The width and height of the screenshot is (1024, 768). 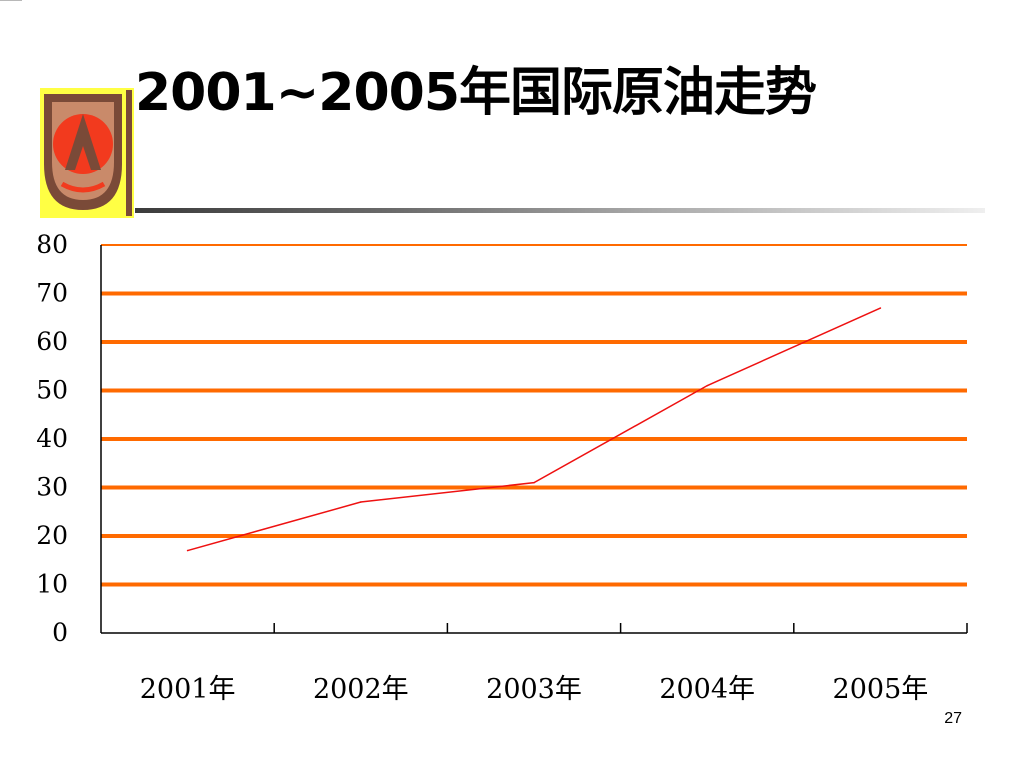 What do you see at coordinates (953, 718) in the screenshot?
I see `page-number: 27` at bounding box center [953, 718].